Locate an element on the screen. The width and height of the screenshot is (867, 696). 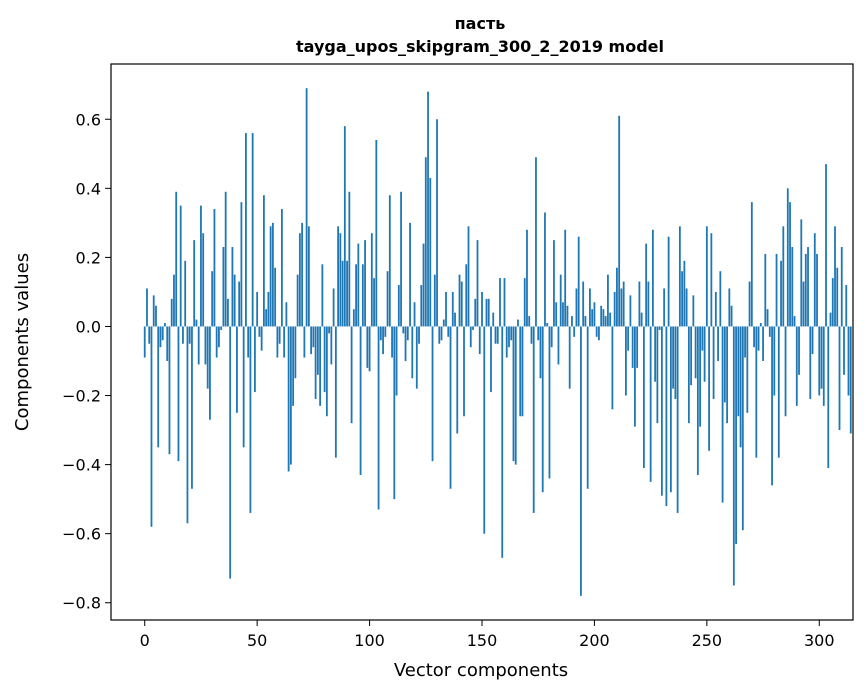
chart-title: пасть is located at coordinates (480, 23).